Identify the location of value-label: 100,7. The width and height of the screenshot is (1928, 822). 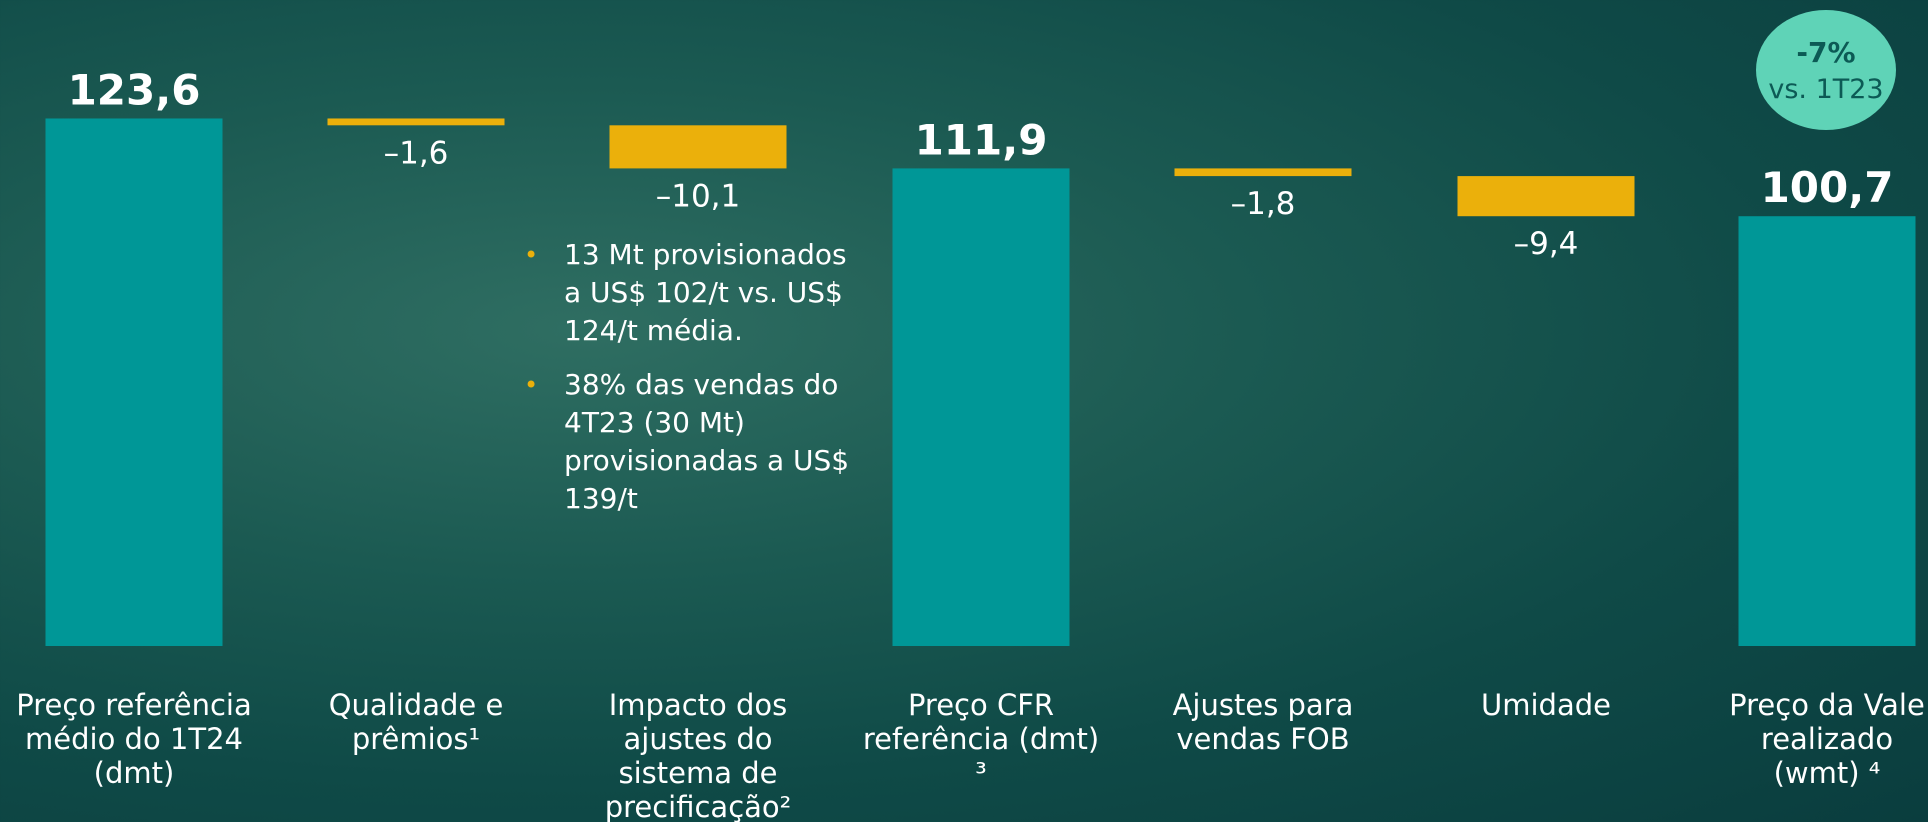
(1827, 187).